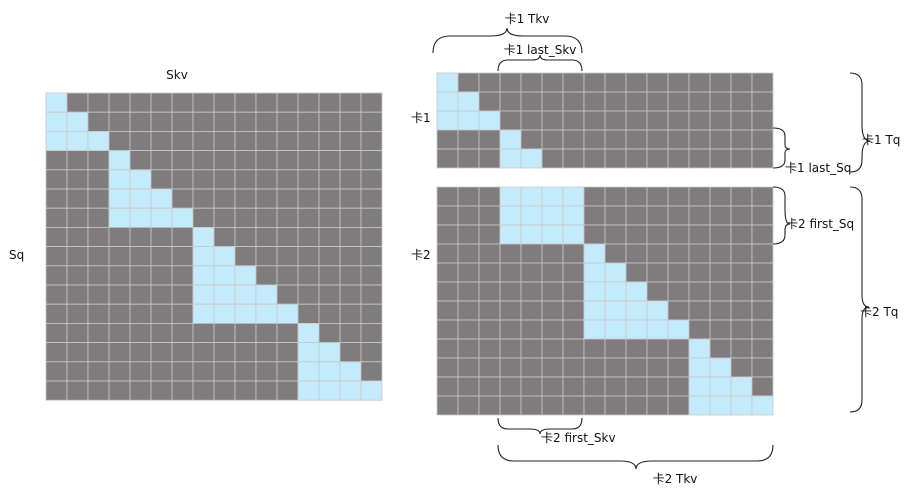 The height and width of the screenshot is (498, 917). Describe the element at coordinates (879, 312) in the screenshot. I see `card2-tq-label: 卡2 Tq` at that location.